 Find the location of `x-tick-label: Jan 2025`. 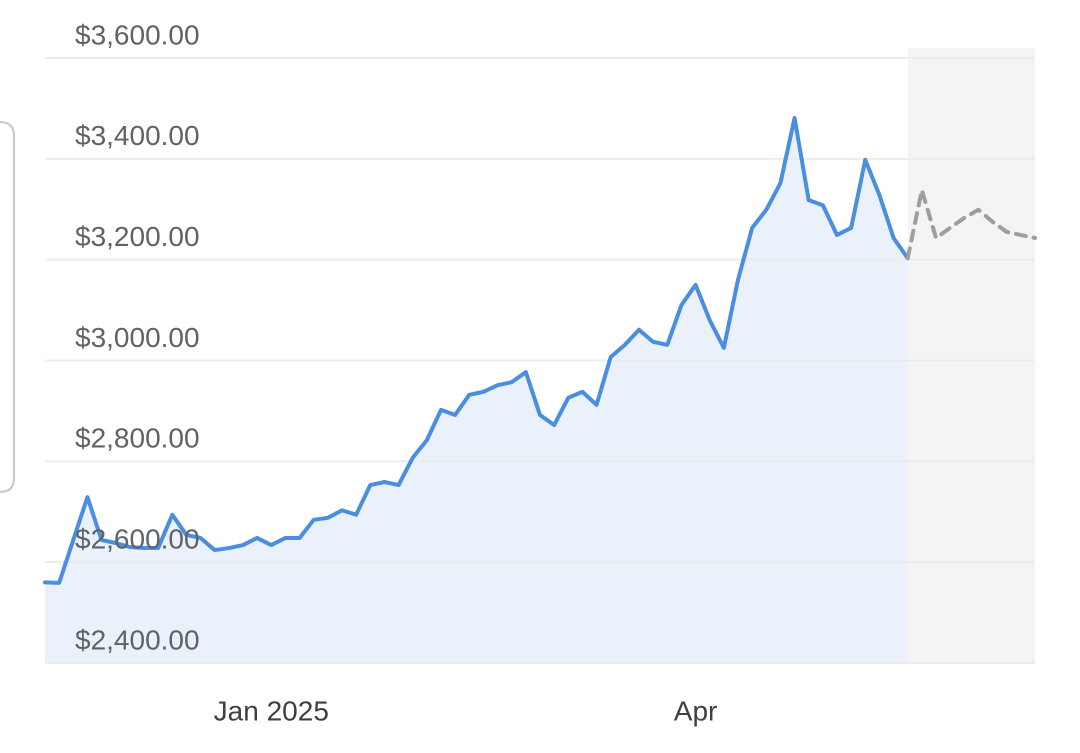

x-tick-label: Jan 2025 is located at coordinates (271, 710).